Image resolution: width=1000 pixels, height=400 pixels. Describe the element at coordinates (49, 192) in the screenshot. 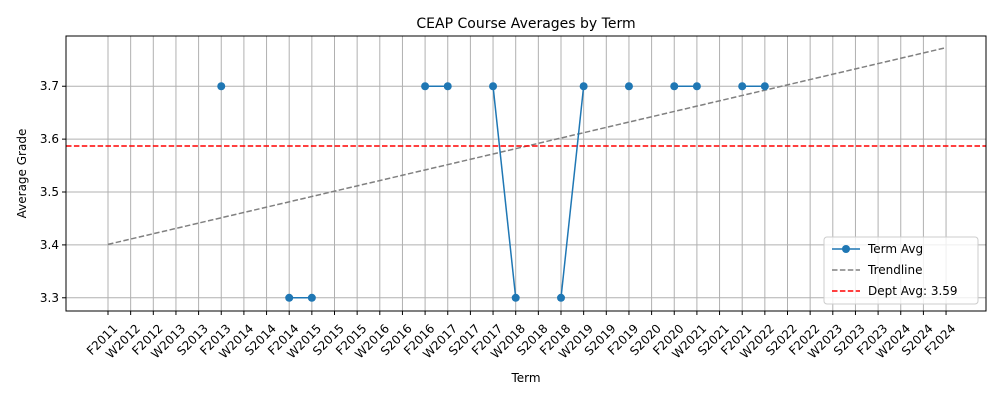

I see `y-tick-label: 3.5` at that location.